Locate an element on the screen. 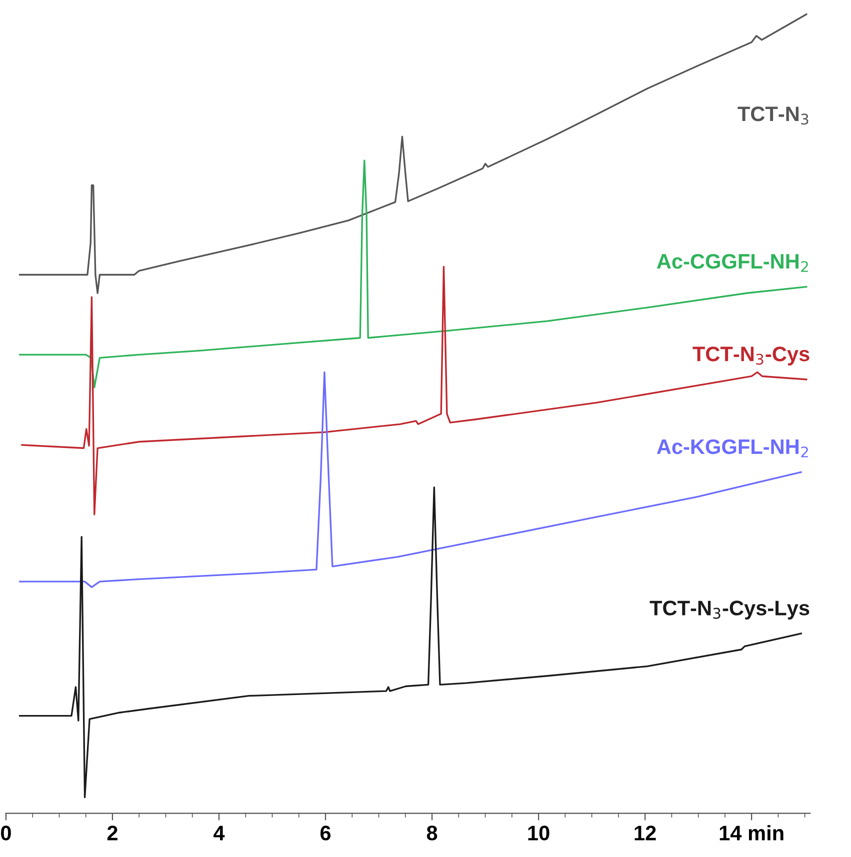 Image resolution: width=851 pixels, height=857 pixels. x-tick-label: 4 is located at coordinates (219, 833).